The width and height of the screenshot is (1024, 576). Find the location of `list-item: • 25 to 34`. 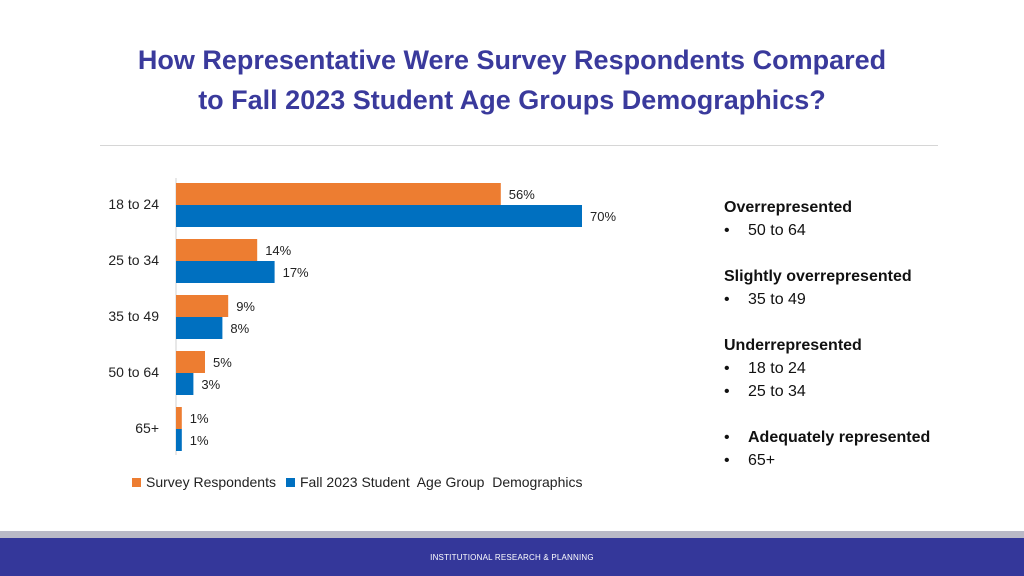

list-item: • 25 to 34 is located at coordinates (869, 391).